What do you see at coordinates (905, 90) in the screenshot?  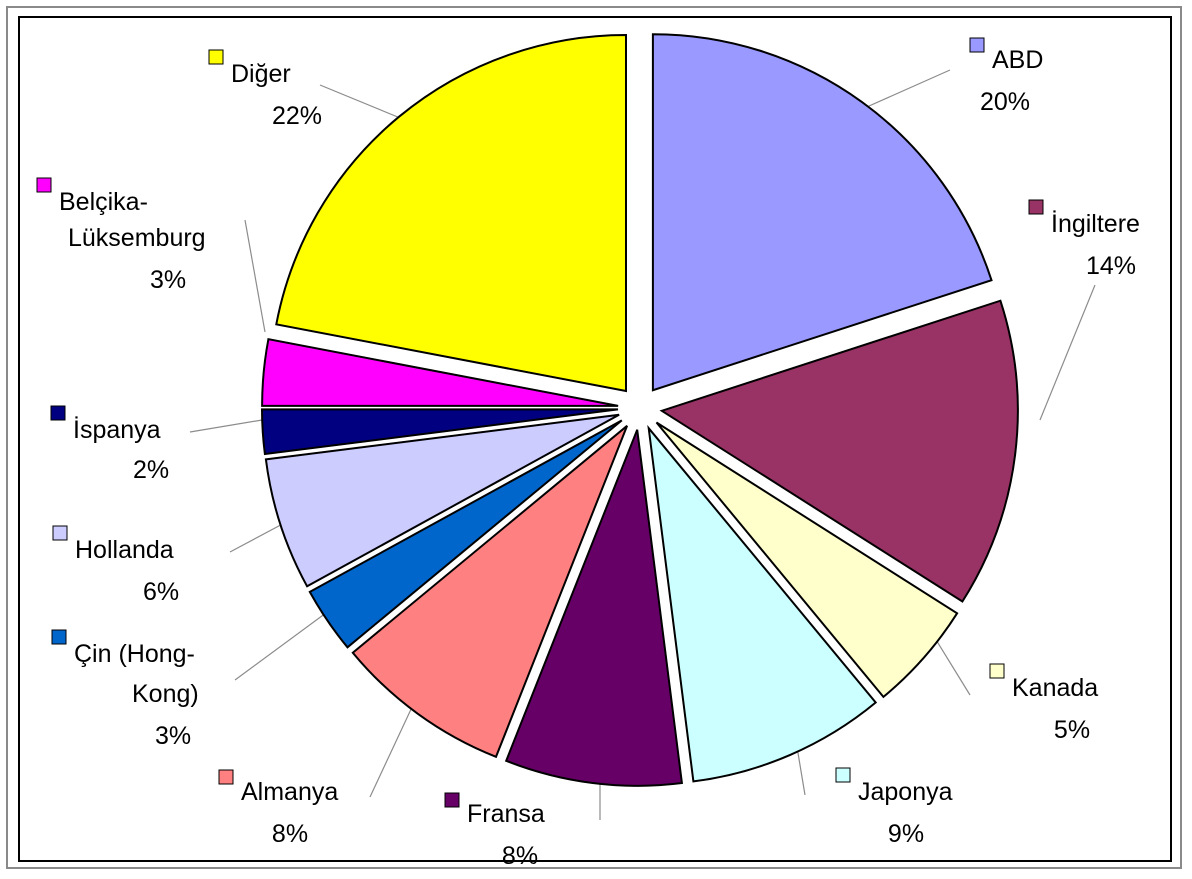 I see `leader-line-abd` at bounding box center [905, 90].